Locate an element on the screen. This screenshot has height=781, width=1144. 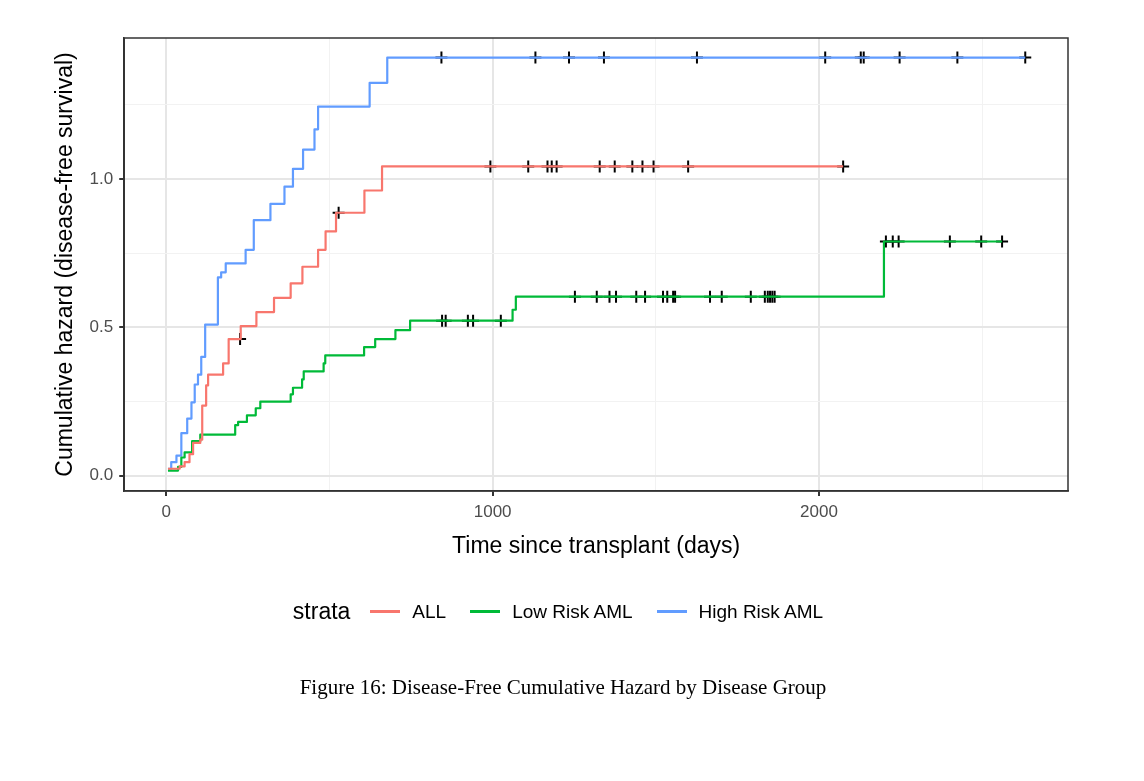
y-tick-label: 1.0 is located at coordinates (101, 178).